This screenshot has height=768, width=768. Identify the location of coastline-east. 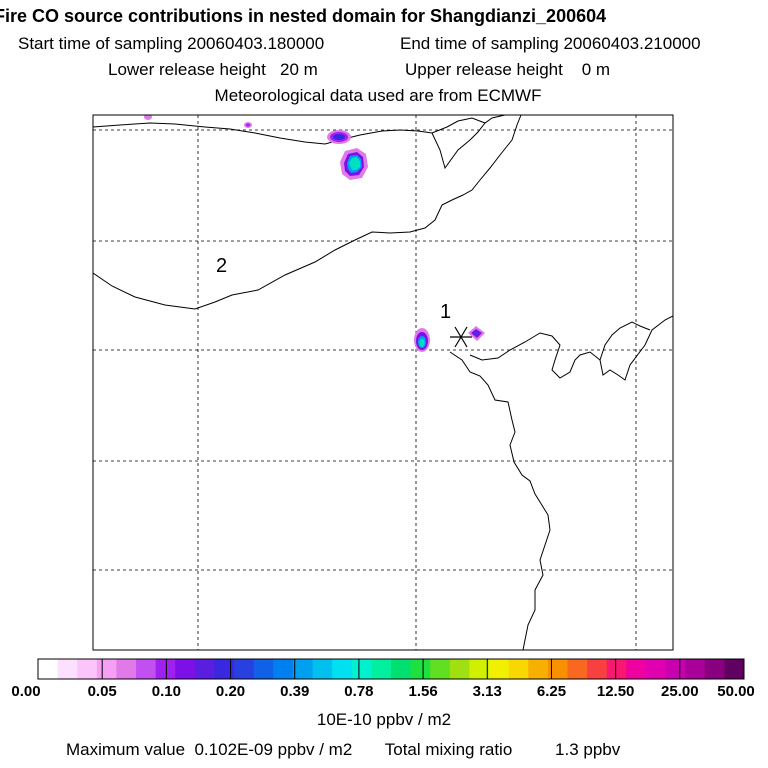
(500, 500).